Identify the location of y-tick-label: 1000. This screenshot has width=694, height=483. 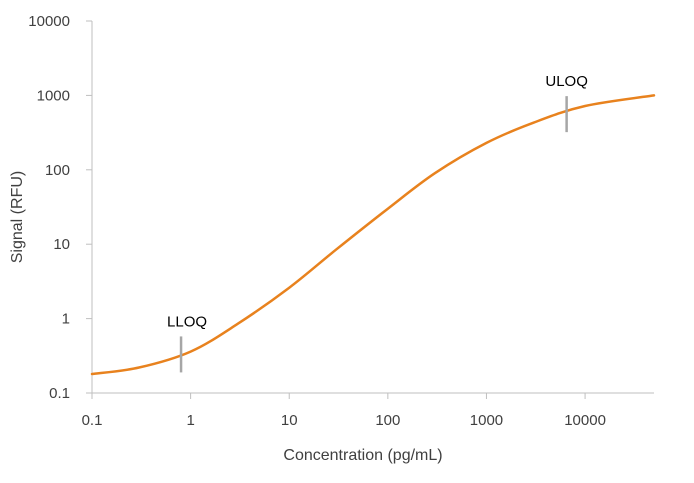
(53, 95).